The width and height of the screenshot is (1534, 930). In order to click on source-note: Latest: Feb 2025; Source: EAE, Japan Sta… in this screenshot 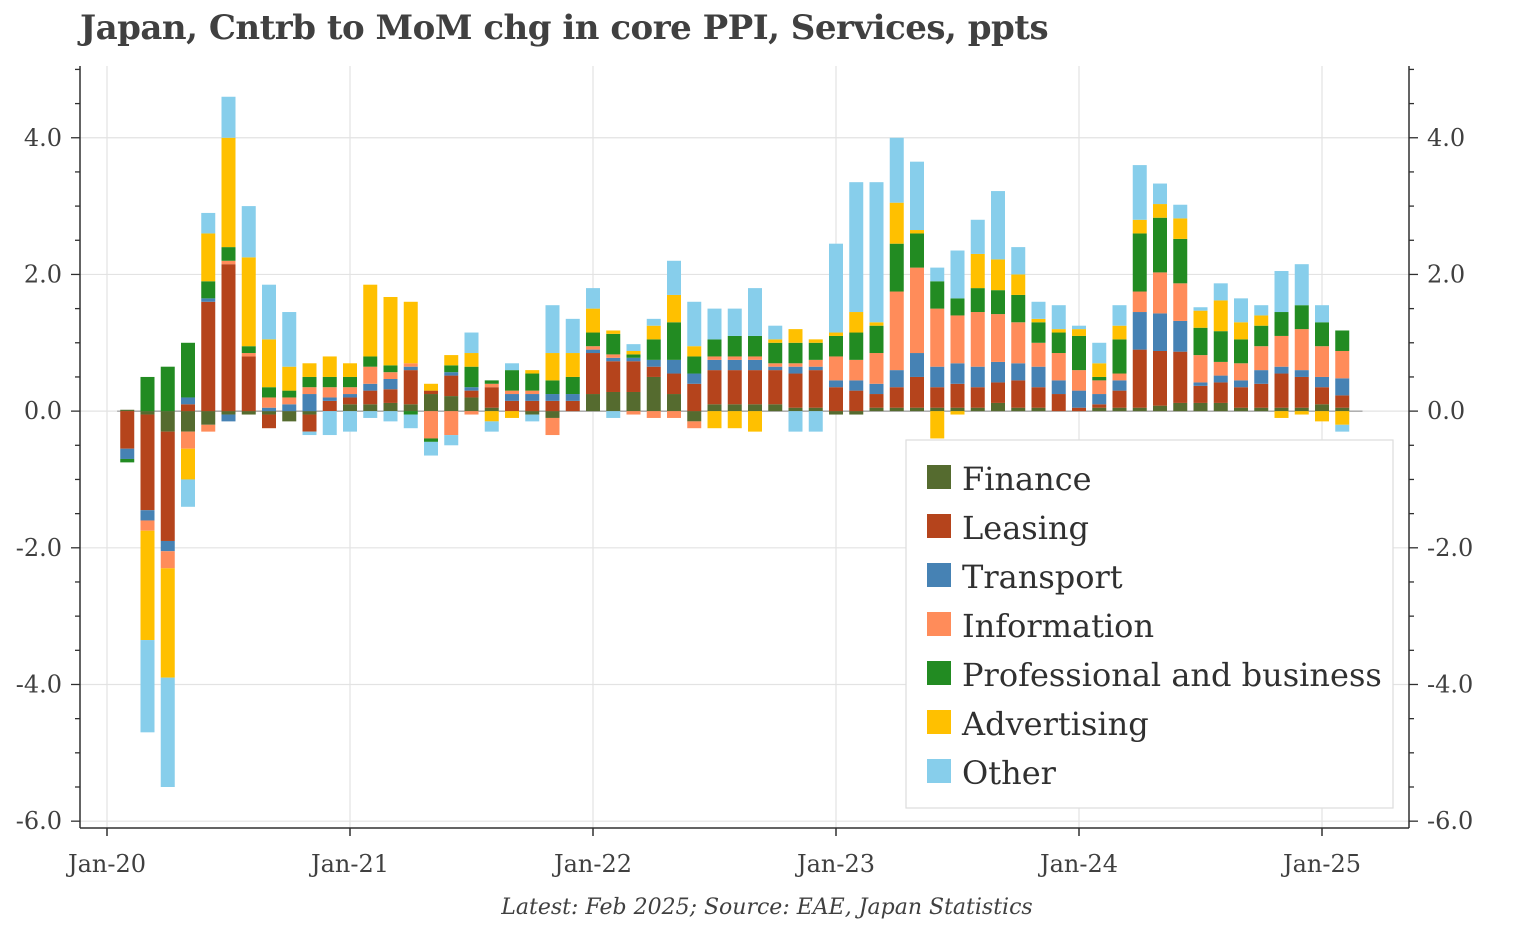, I will do `click(767, 907)`.